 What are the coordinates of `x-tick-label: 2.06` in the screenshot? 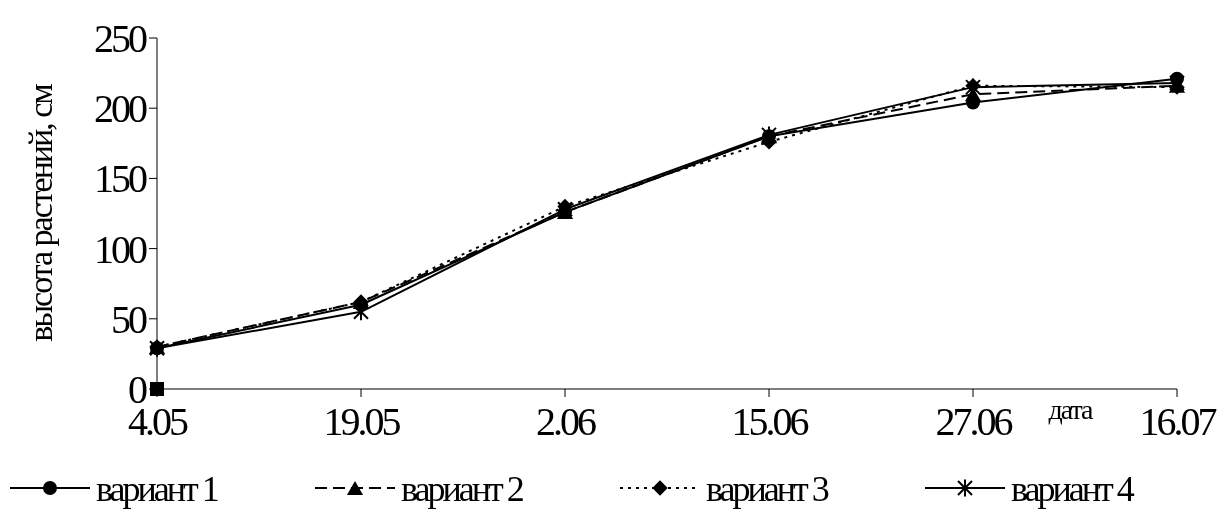 It's located at (566, 421).